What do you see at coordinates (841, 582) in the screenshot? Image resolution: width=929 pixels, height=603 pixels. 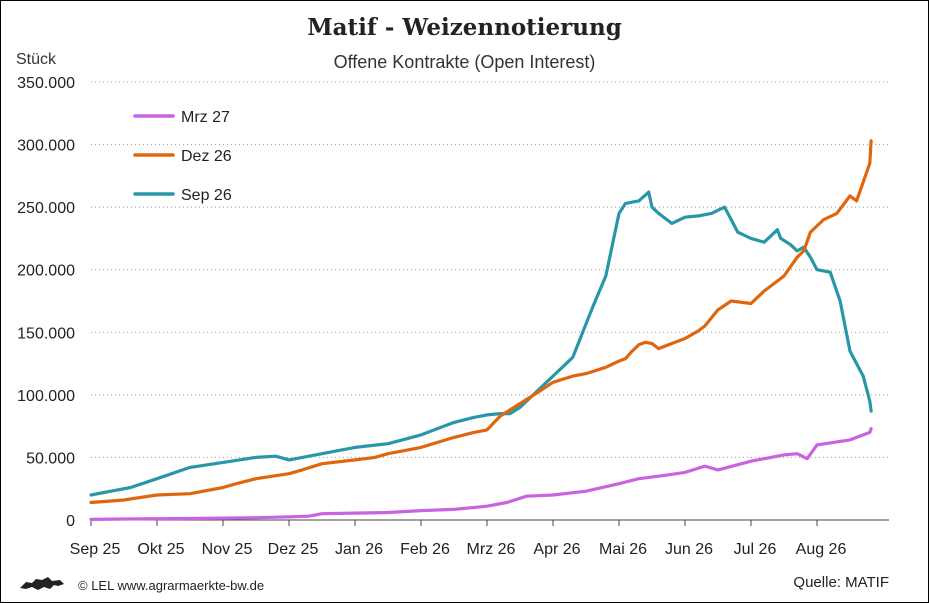 I see `source-text: Quelle: MATIF` at bounding box center [841, 582].